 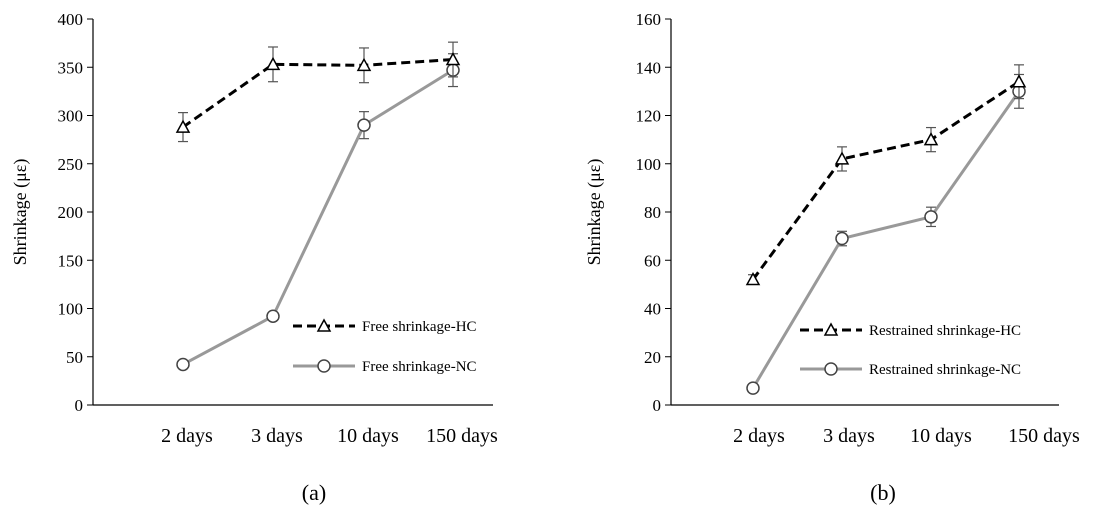 I want to click on y-tick-label: 300, so click(x=71, y=116).